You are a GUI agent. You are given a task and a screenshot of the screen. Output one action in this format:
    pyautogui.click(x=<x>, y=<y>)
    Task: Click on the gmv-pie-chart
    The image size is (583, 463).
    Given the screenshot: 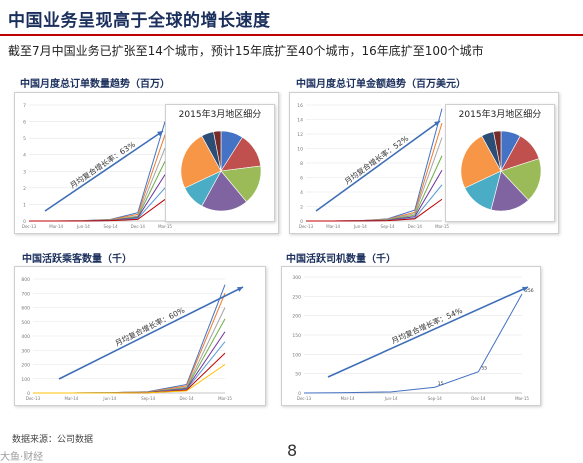 What is the action you would take?
    pyautogui.click(x=501, y=171)
    